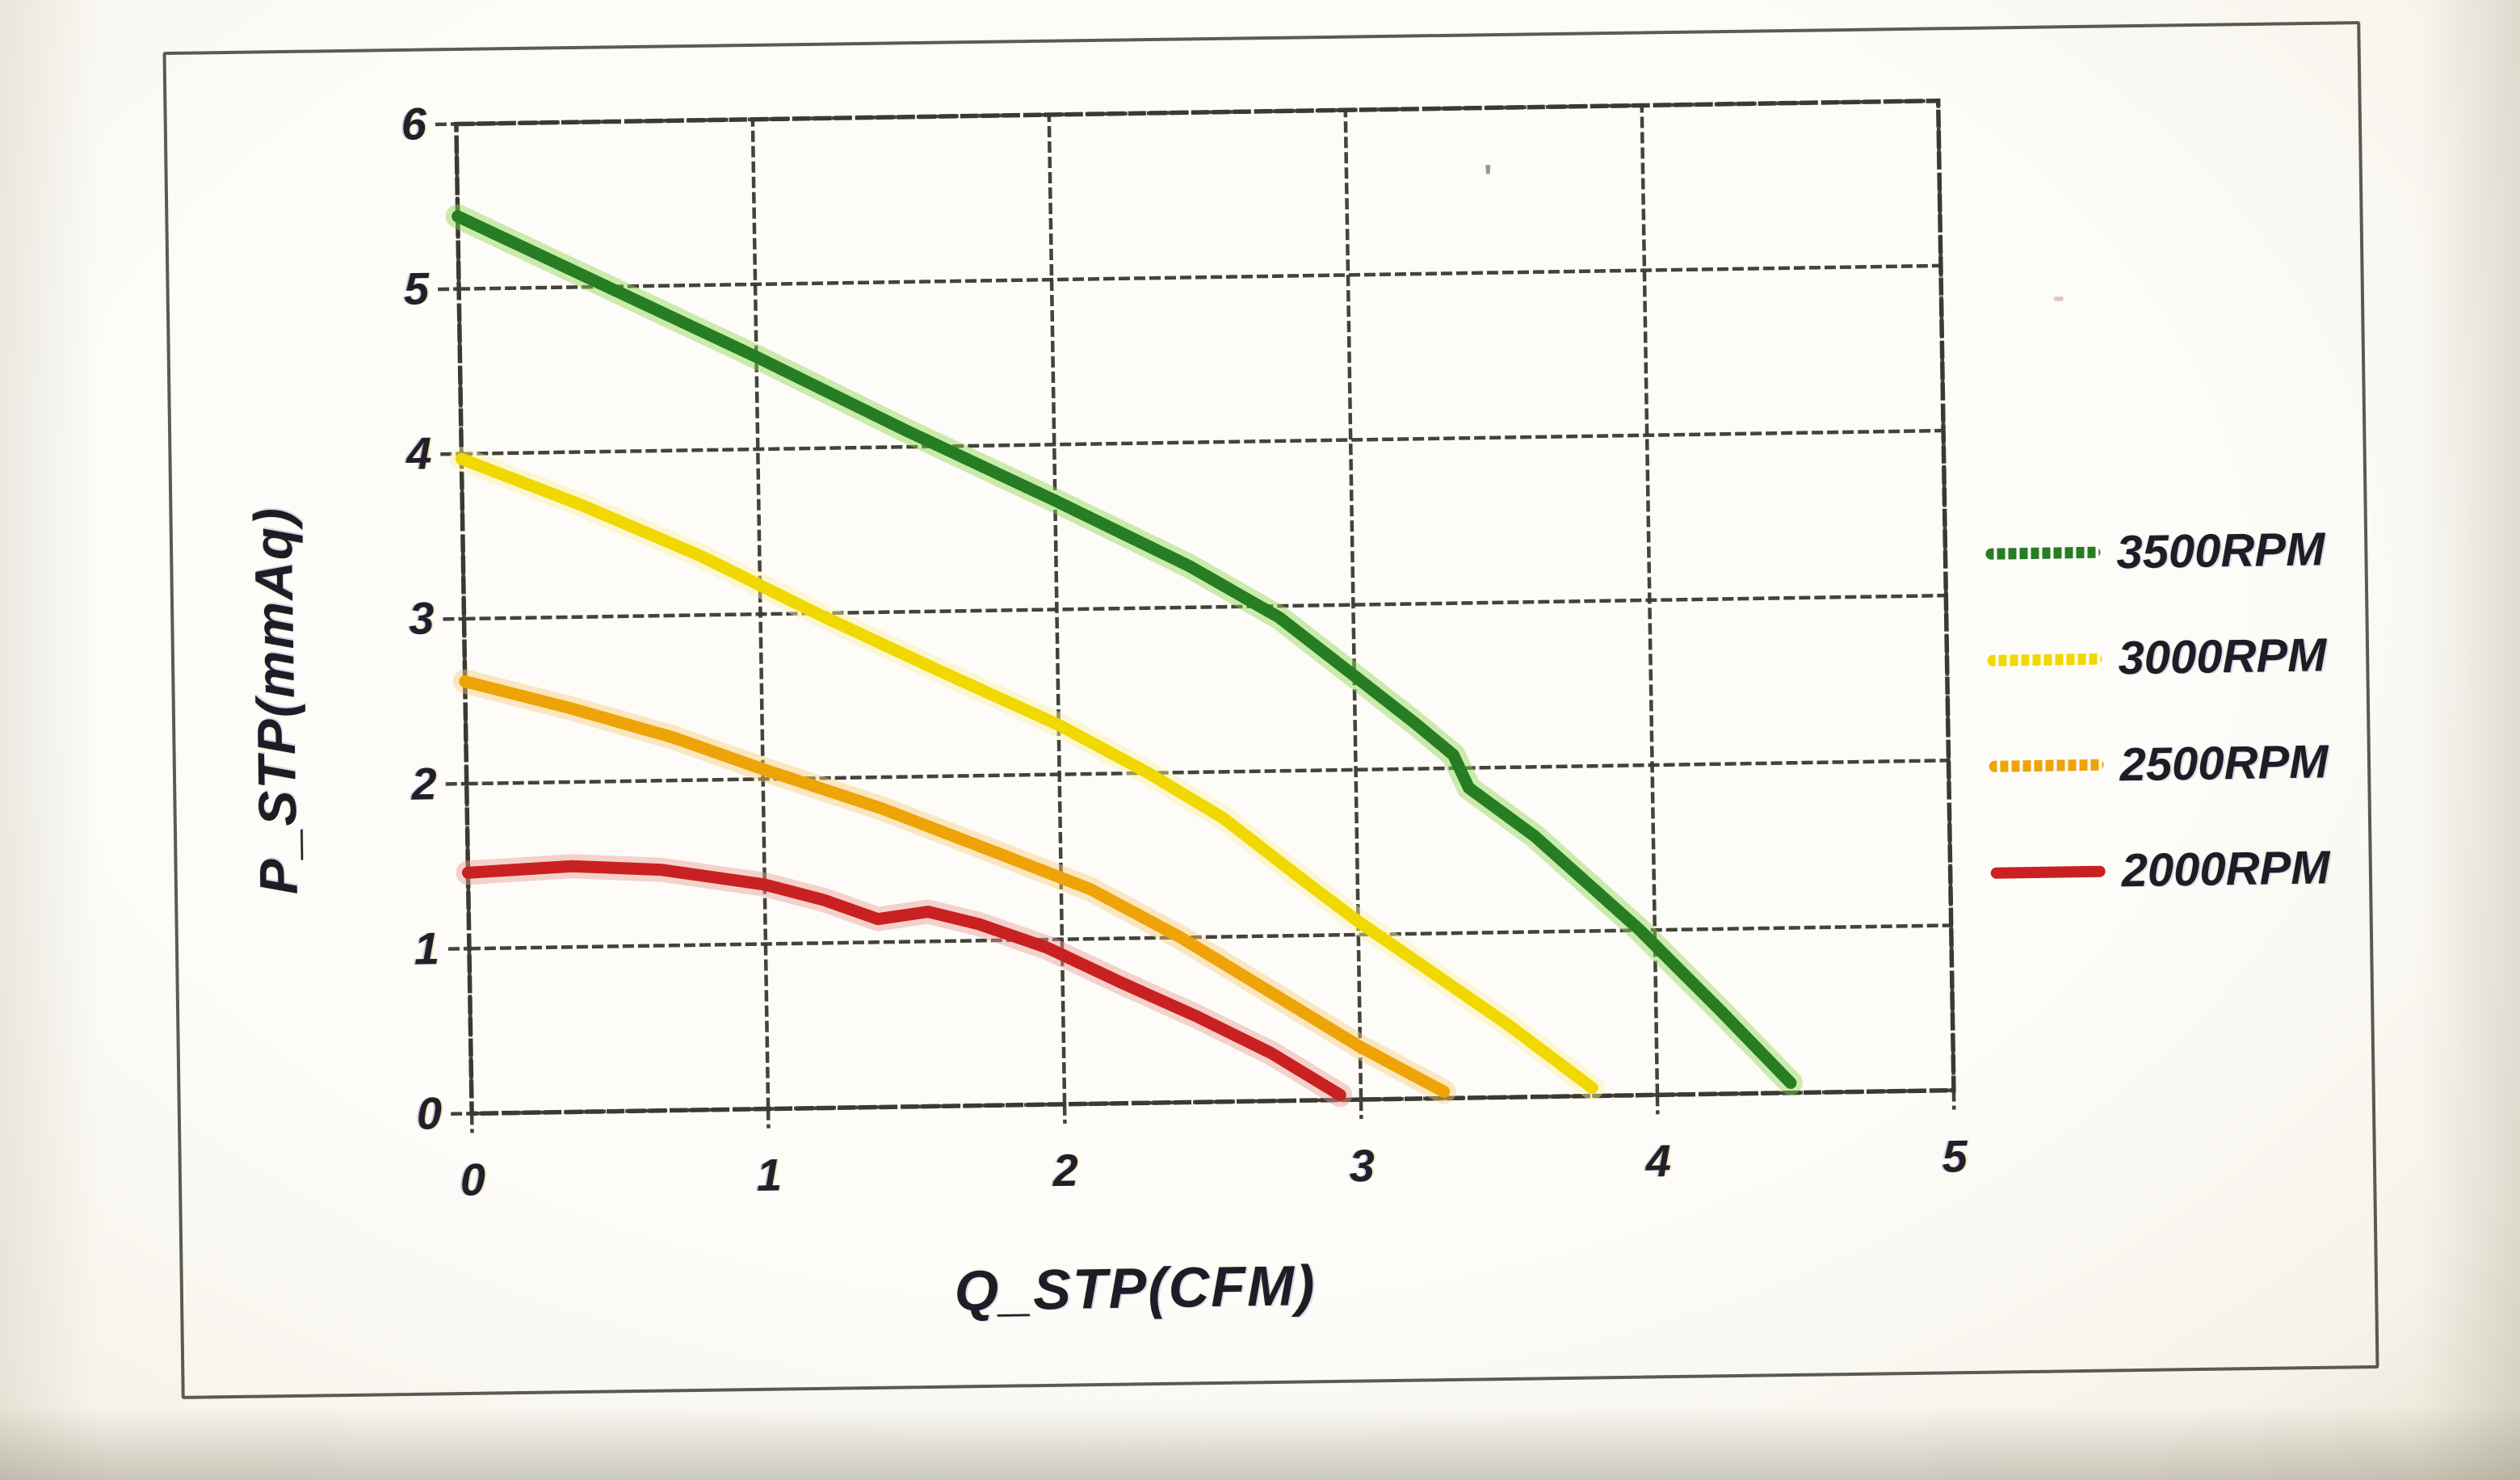 This screenshot has height=1480, width=2520. I want to click on curve-2500rpm, so click(955, 886).